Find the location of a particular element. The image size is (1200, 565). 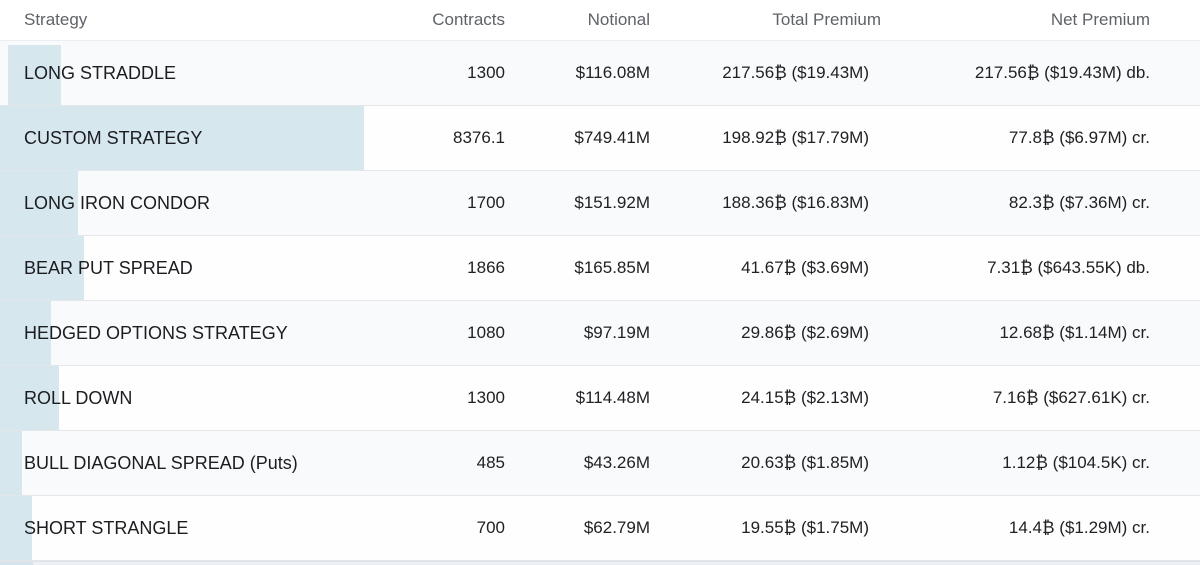

next-row-notional-bar is located at coordinates (16, 563).